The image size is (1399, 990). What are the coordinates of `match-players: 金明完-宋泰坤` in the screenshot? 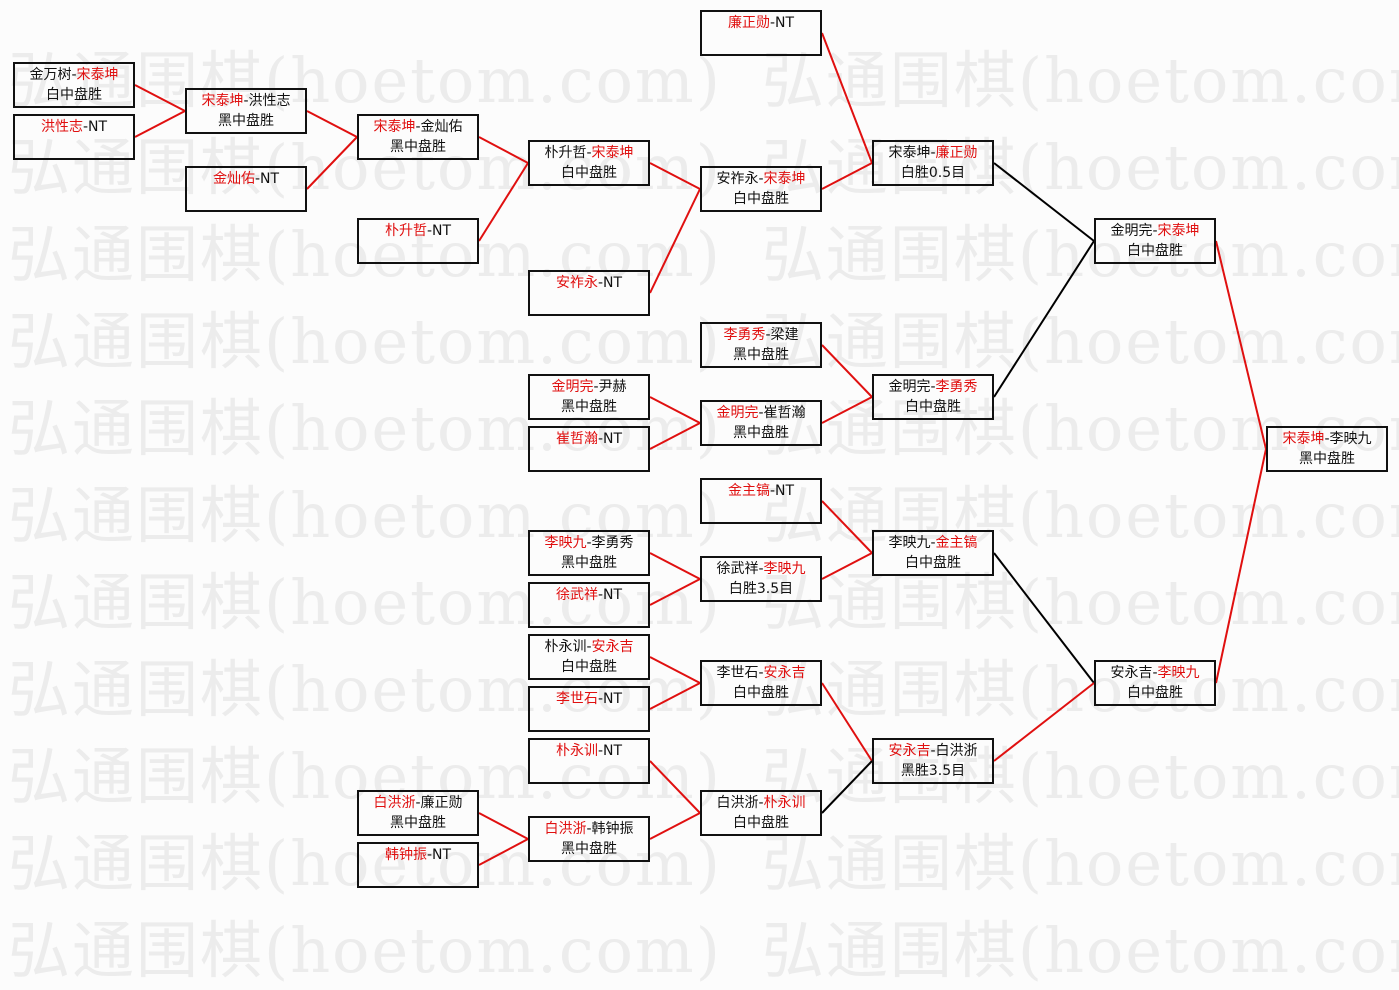 It's located at (1155, 231).